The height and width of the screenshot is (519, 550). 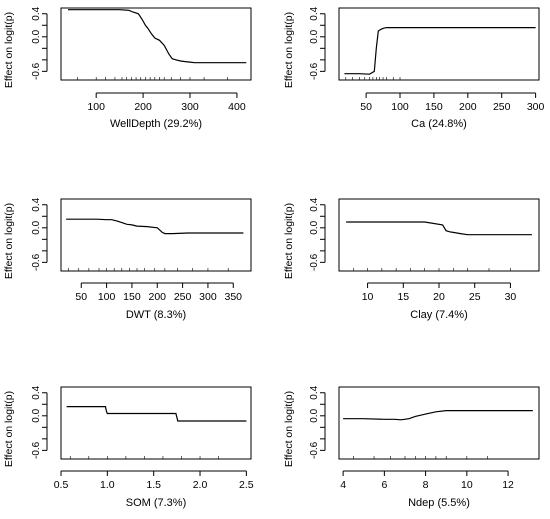 I want to click on x-tick-label: 25, so click(x=475, y=297).